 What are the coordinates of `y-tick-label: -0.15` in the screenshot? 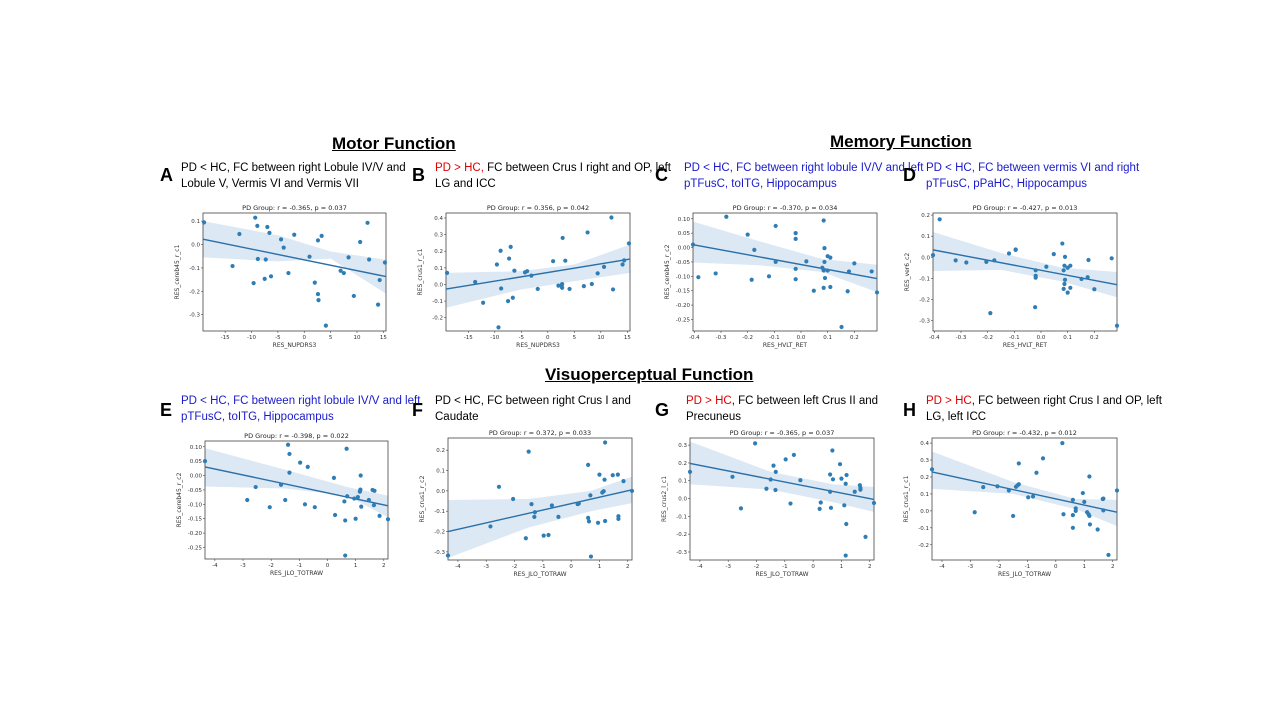 It's located at (195, 520).